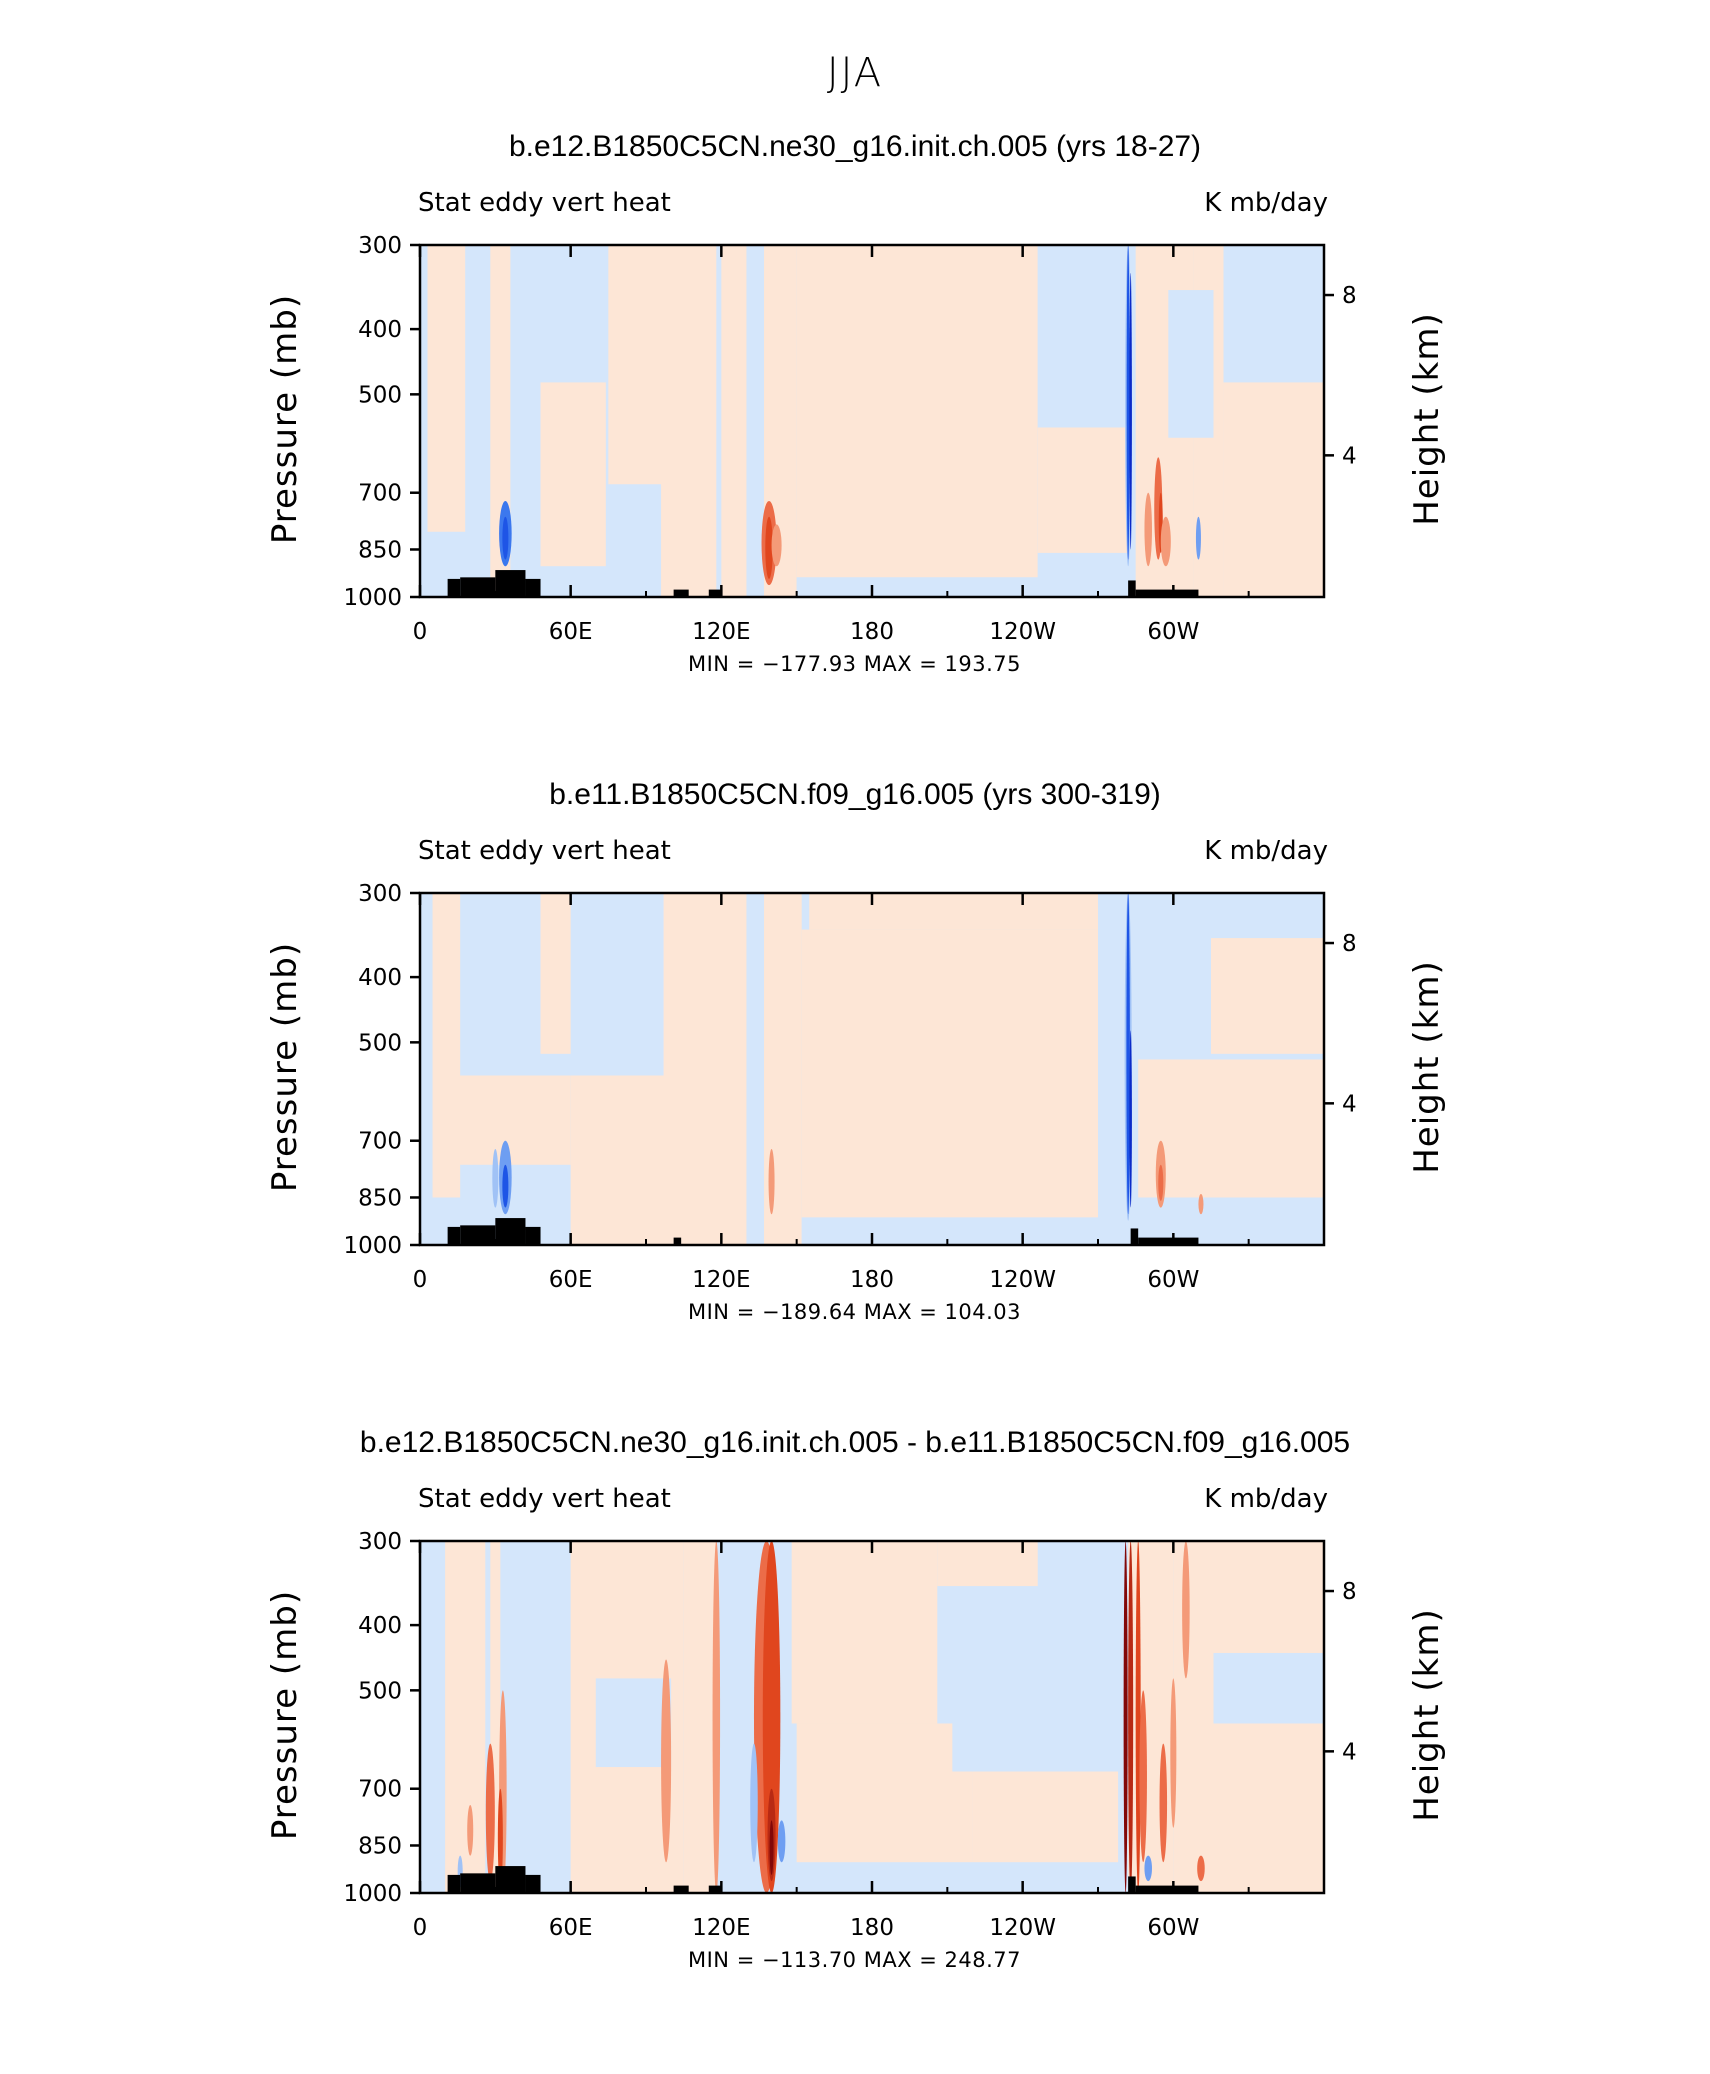  Describe the element at coordinates (872, 1280) in the screenshot. I see `lon-tick-label: 180` at that location.